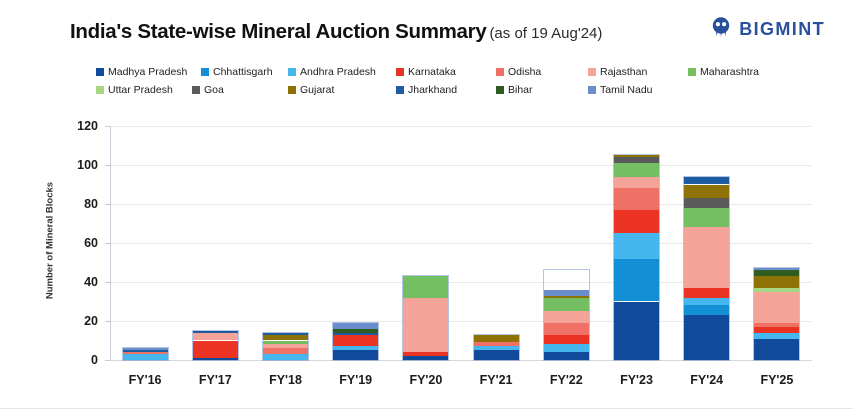  I want to click on bar-segment-uttar-pradesh, so click(777, 289).